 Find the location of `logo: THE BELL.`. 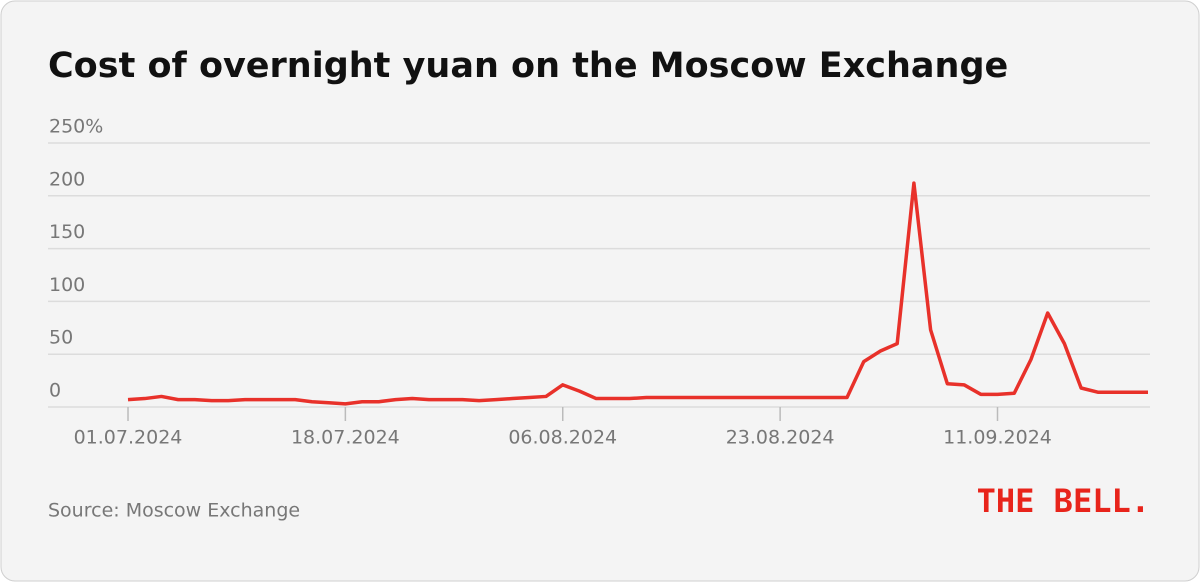

logo: THE BELL. is located at coordinates (1063, 501).